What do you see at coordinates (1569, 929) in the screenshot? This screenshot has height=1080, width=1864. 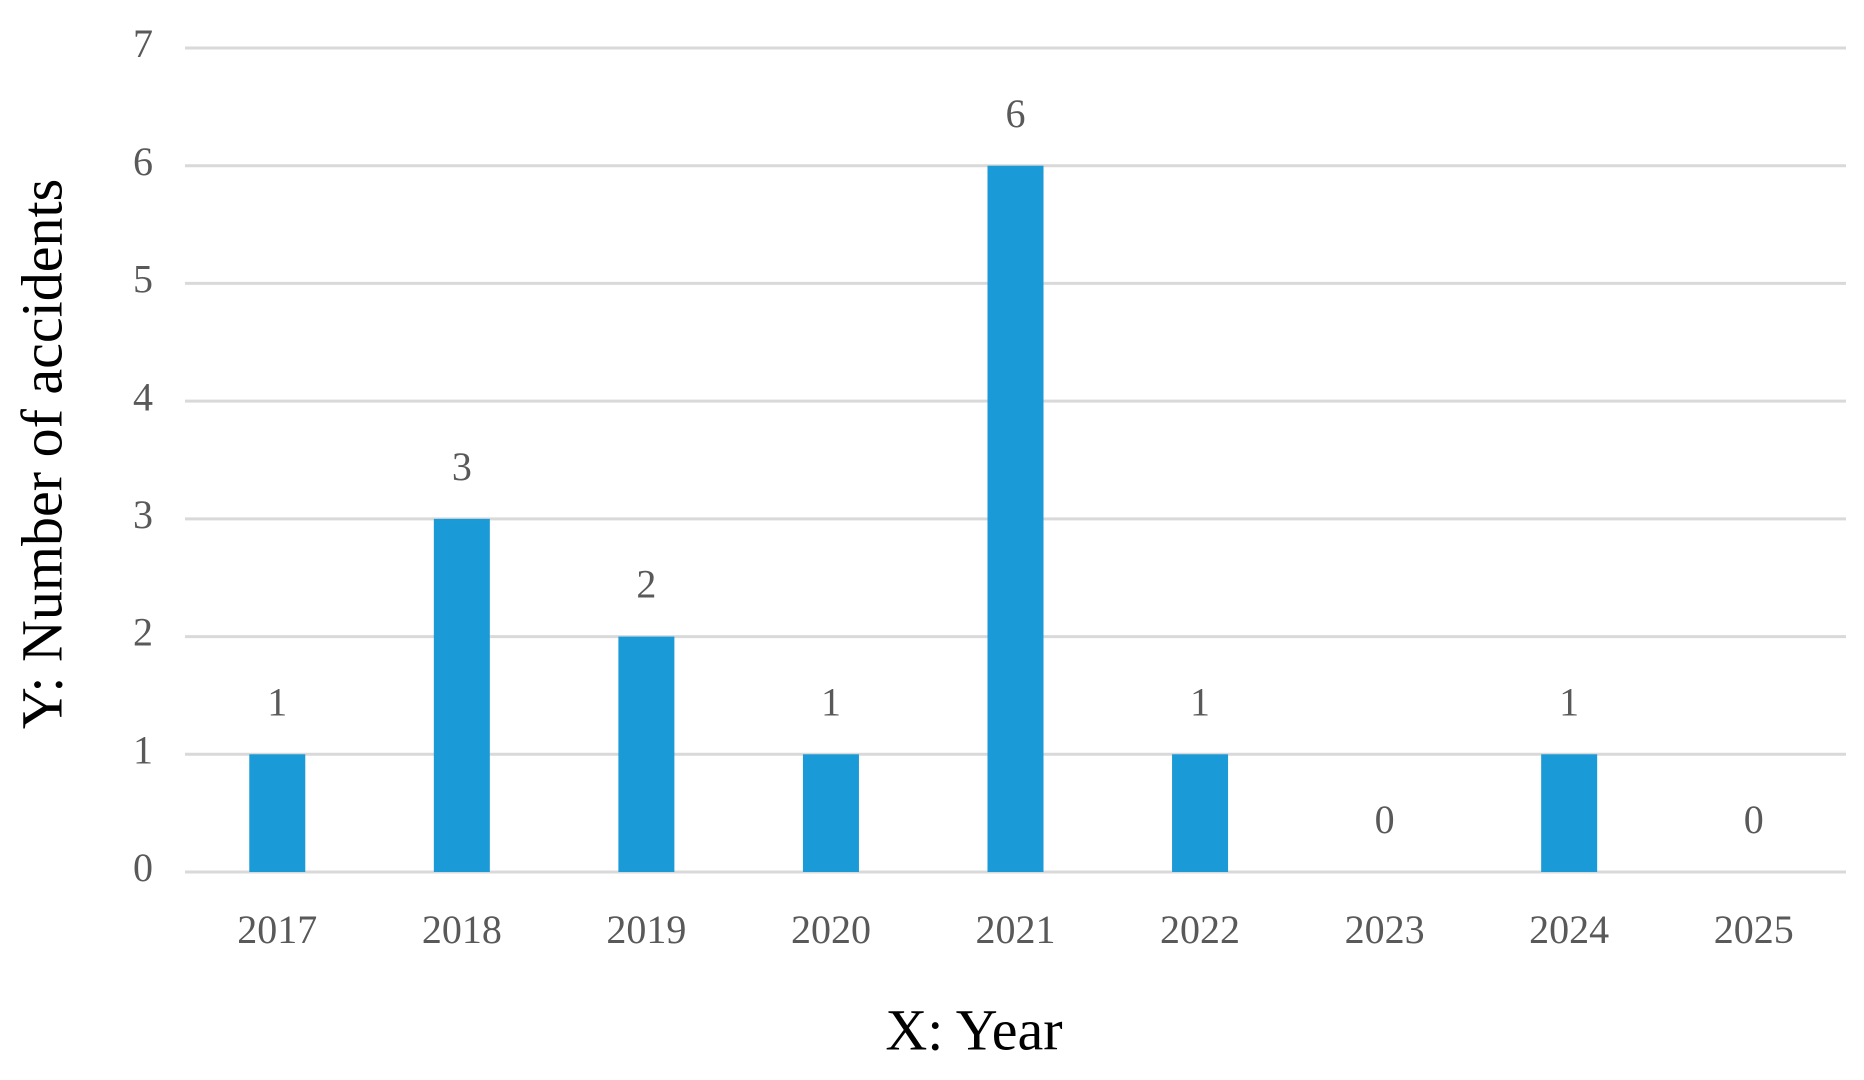 I see `x-tick-label: 2024` at bounding box center [1569, 929].